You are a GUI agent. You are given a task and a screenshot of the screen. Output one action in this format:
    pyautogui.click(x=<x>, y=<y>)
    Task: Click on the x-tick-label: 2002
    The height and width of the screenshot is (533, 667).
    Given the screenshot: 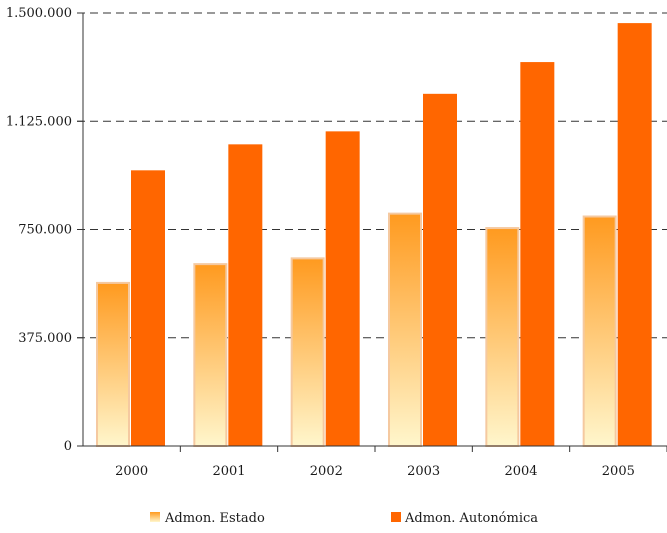 What is the action you would take?
    pyautogui.click(x=326, y=471)
    